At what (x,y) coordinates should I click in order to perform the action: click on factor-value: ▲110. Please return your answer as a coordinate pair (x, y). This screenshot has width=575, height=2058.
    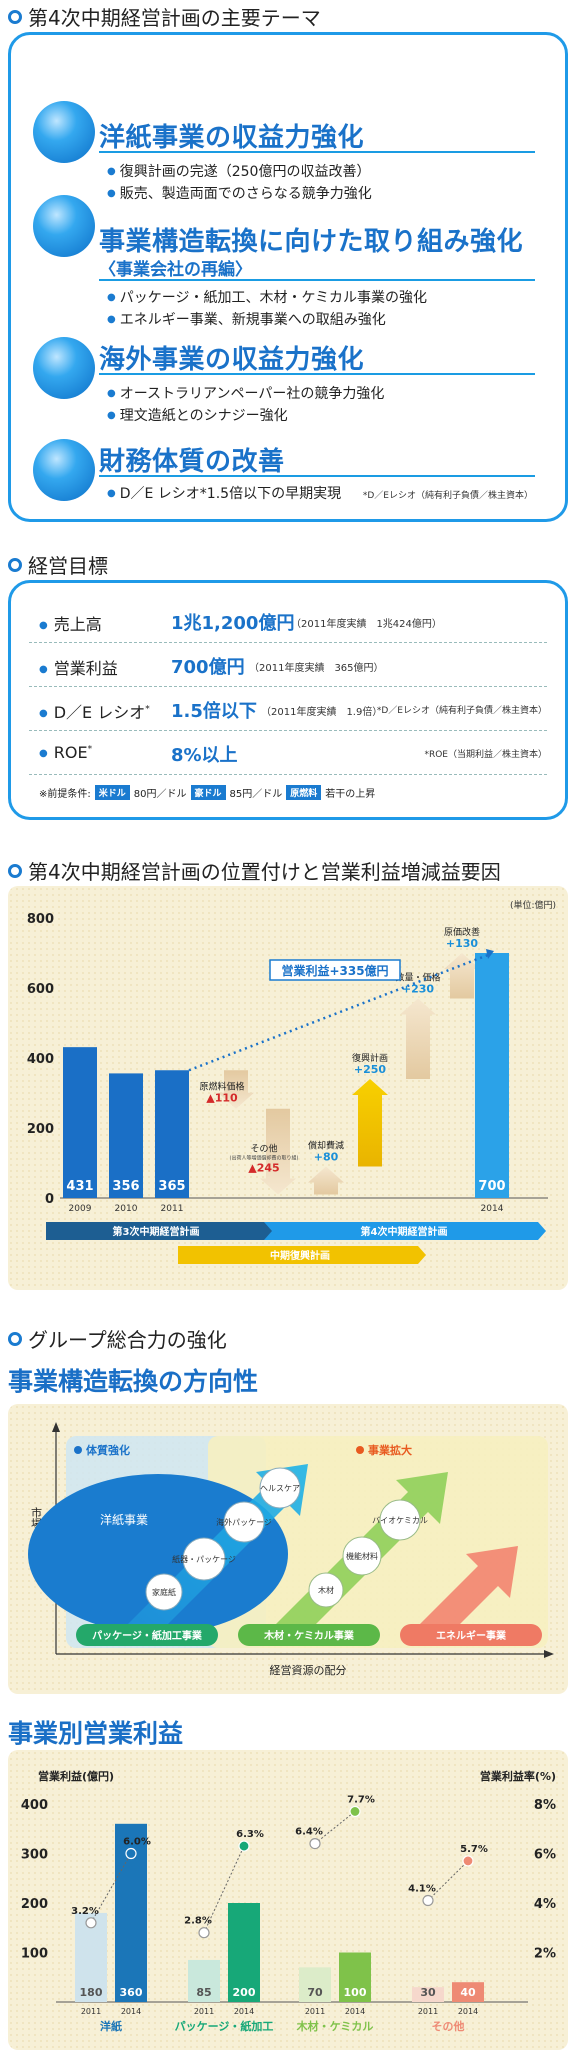
    Looking at the image, I should click on (222, 1098).